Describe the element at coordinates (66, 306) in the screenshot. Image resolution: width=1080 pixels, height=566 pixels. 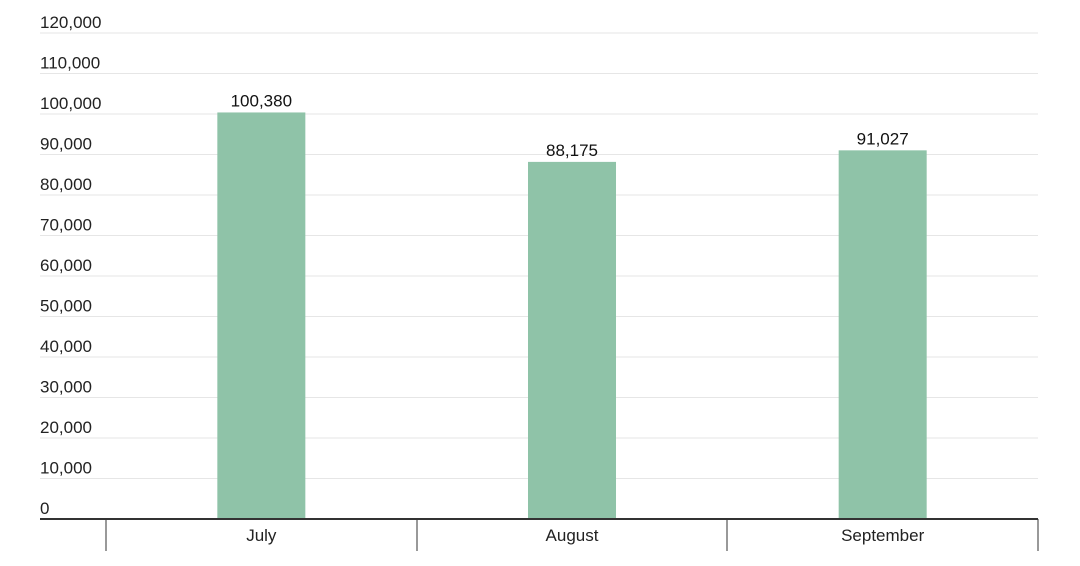
I see `y-tick-label: 50,000` at that location.